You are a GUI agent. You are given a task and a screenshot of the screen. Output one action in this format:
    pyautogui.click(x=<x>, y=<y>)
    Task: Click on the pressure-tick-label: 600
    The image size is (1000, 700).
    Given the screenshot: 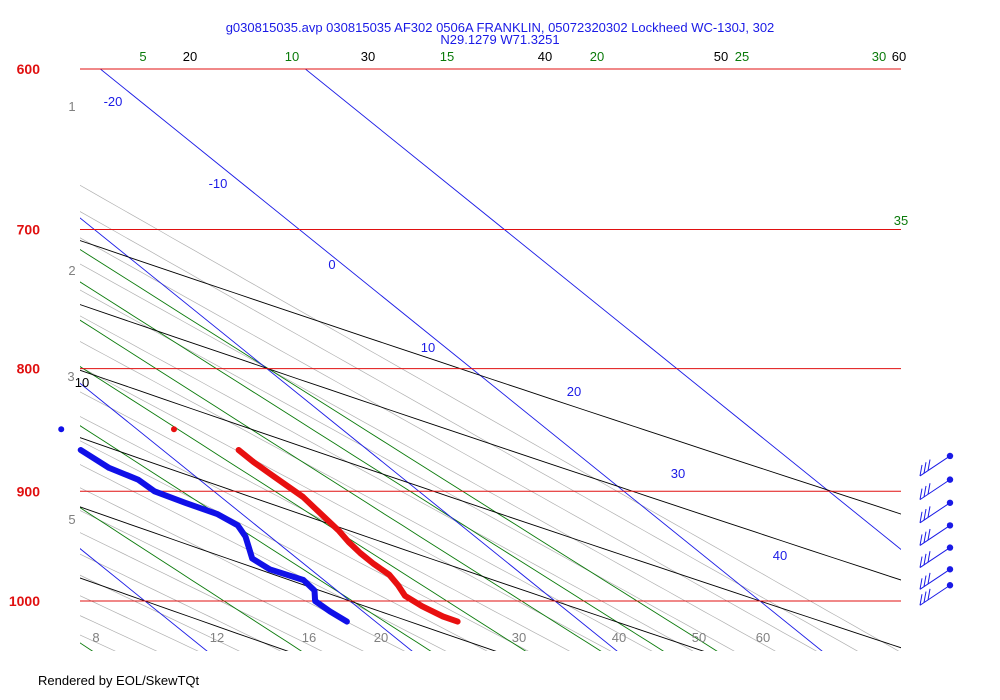 What is the action you would take?
    pyautogui.click(x=29, y=69)
    